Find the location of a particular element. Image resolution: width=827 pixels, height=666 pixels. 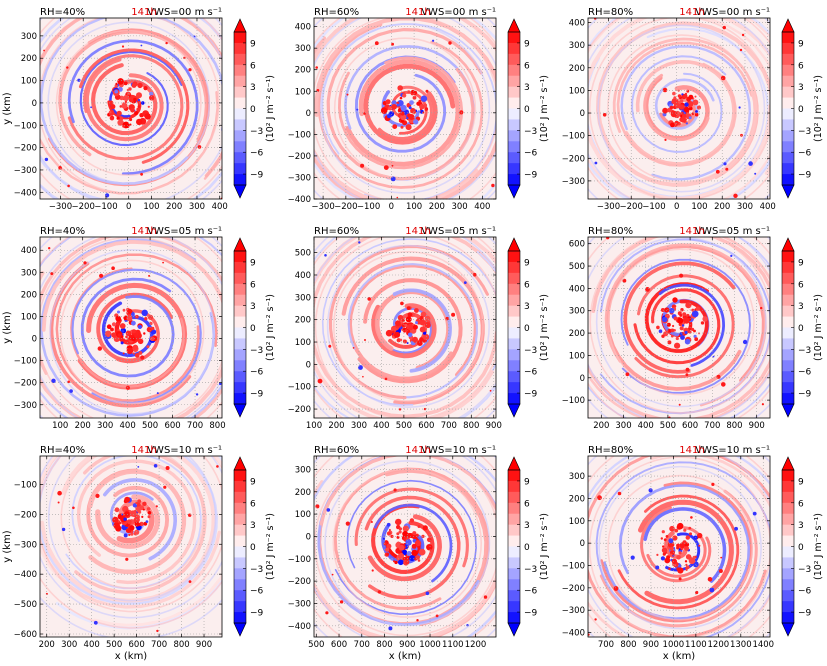

x-tick-label: 300 is located at coordinates (745, 207).